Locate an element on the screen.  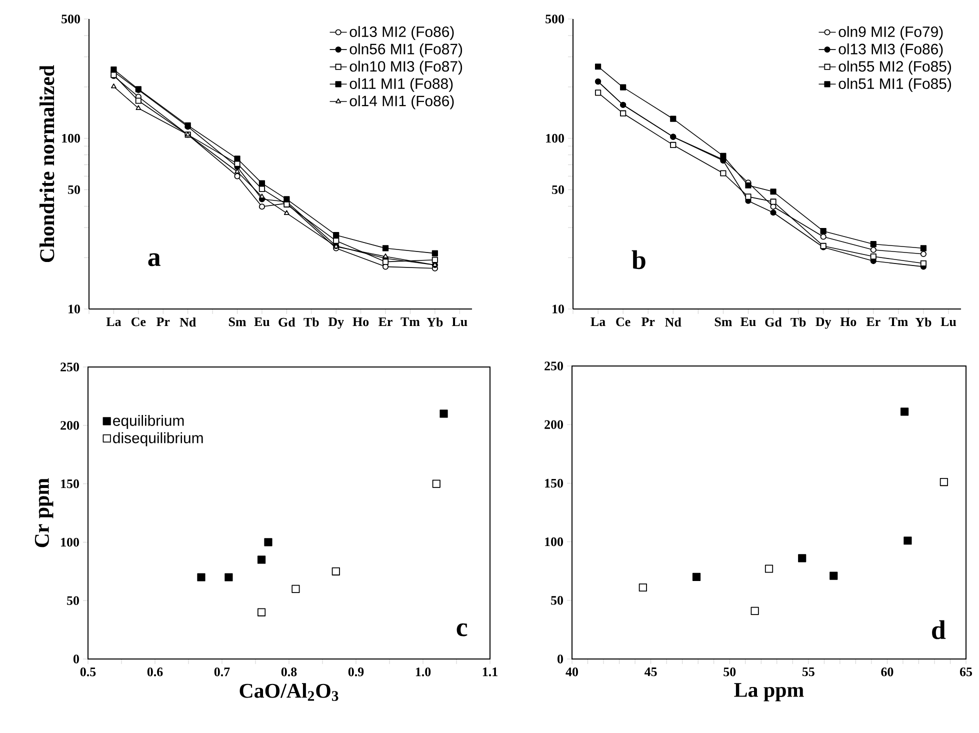
x-axis-title: CaO/Al$_{2}$O$_{3}$ is located at coordinates (289, 692).